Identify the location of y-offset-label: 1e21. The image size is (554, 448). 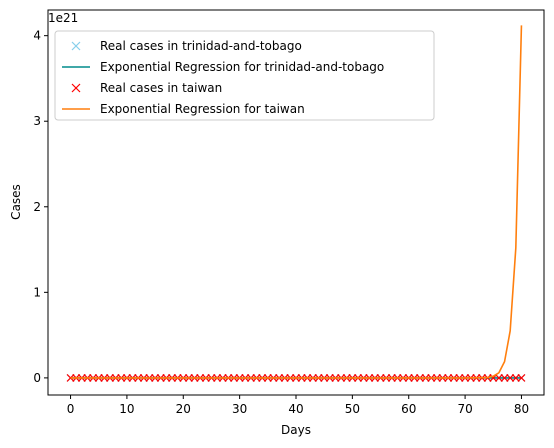
(63, 18).